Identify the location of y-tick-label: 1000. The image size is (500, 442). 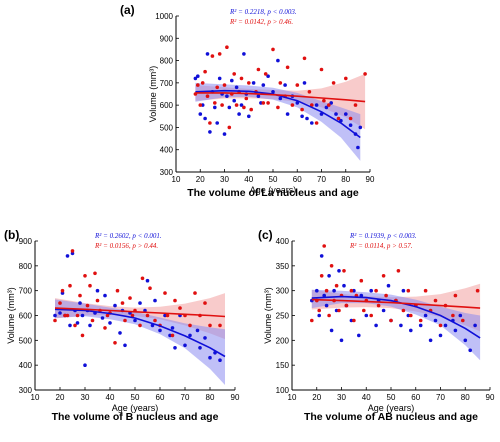
(164, 16).